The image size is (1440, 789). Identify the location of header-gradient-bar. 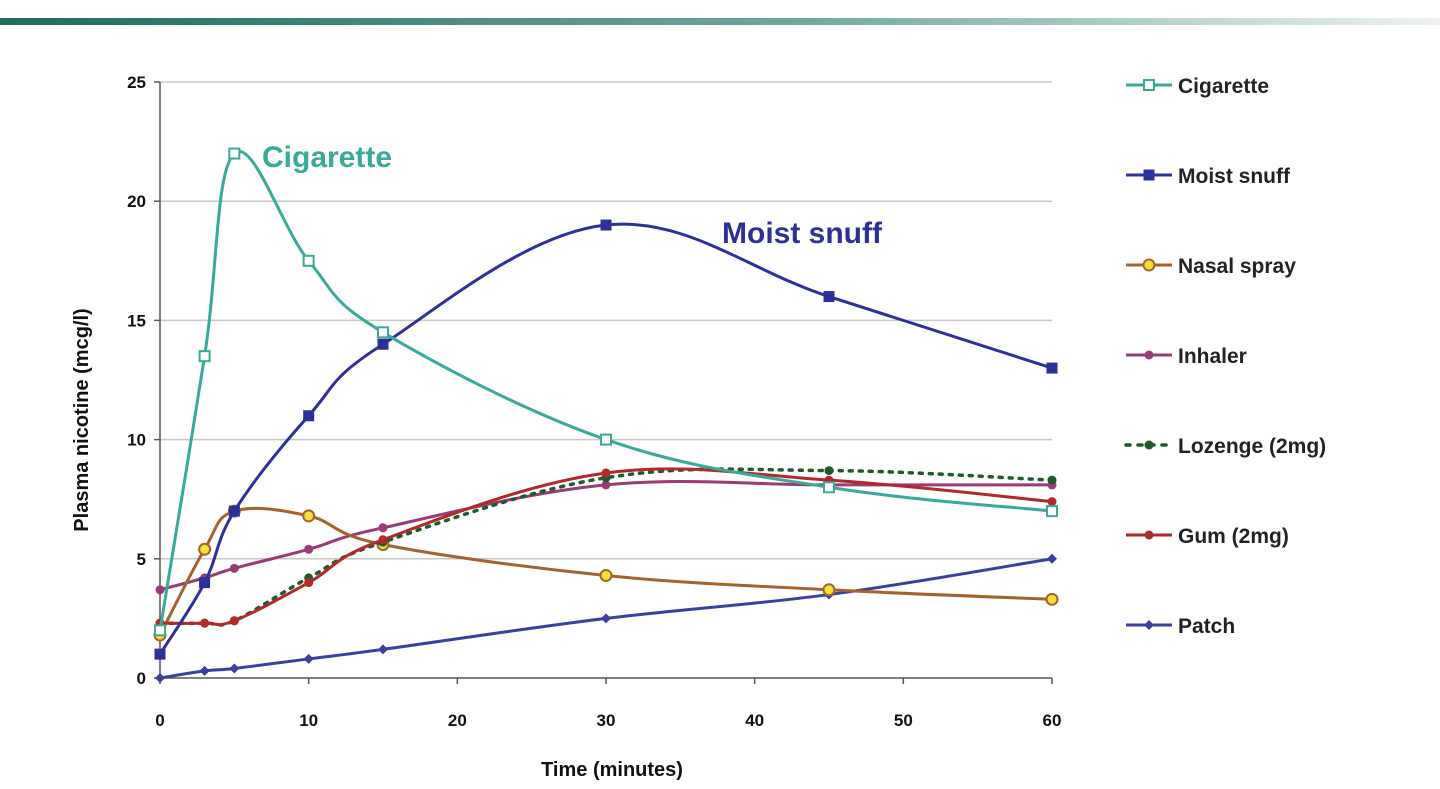
(720, 21).